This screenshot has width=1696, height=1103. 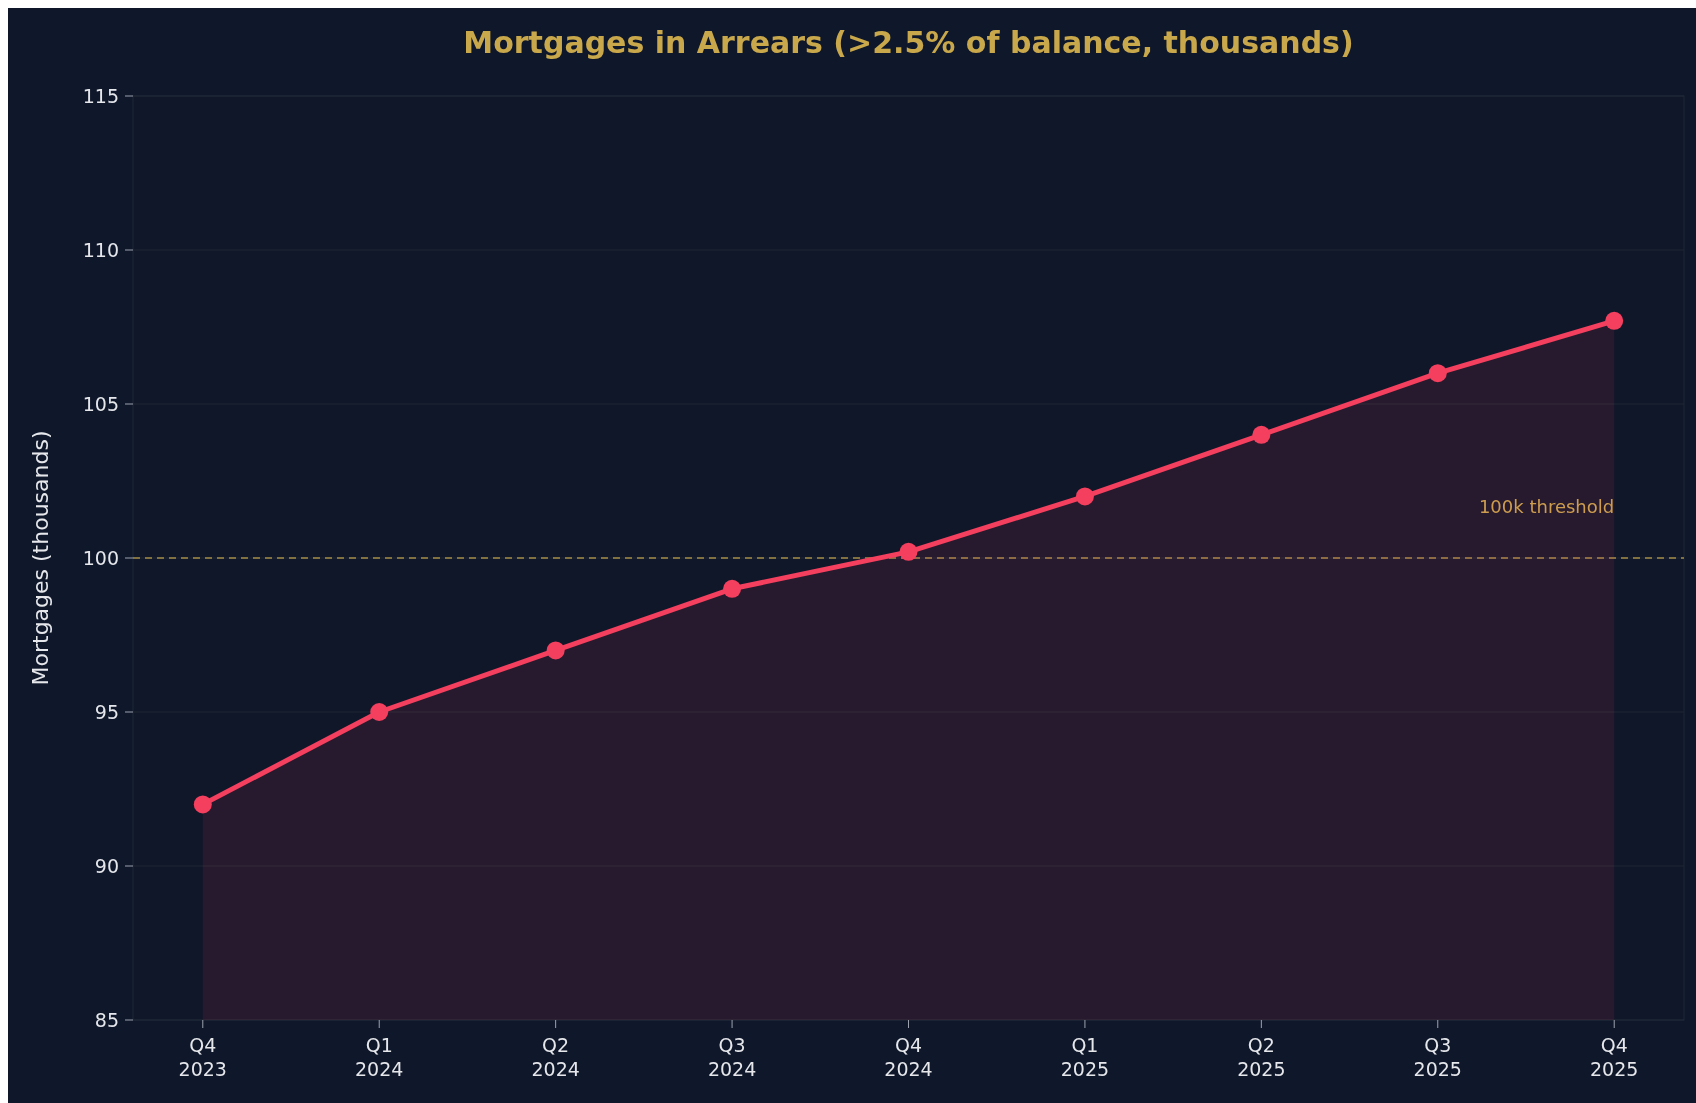 What do you see at coordinates (1614, 1057) in the screenshot?
I see `x-tick-label: Q4 2025` at bounding box center [1614, 1057].